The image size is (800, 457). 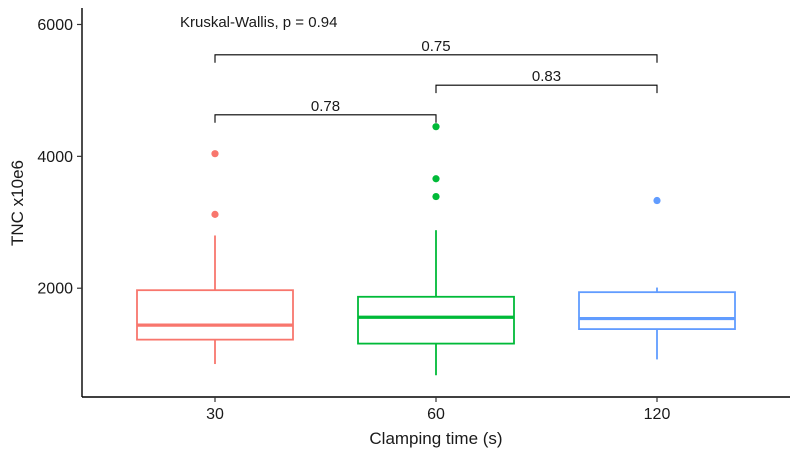 What do you see at coordinates (436, 414) in the screenshot?
I see `x-tick-label-60: 60` at bounding box center [436, 414].